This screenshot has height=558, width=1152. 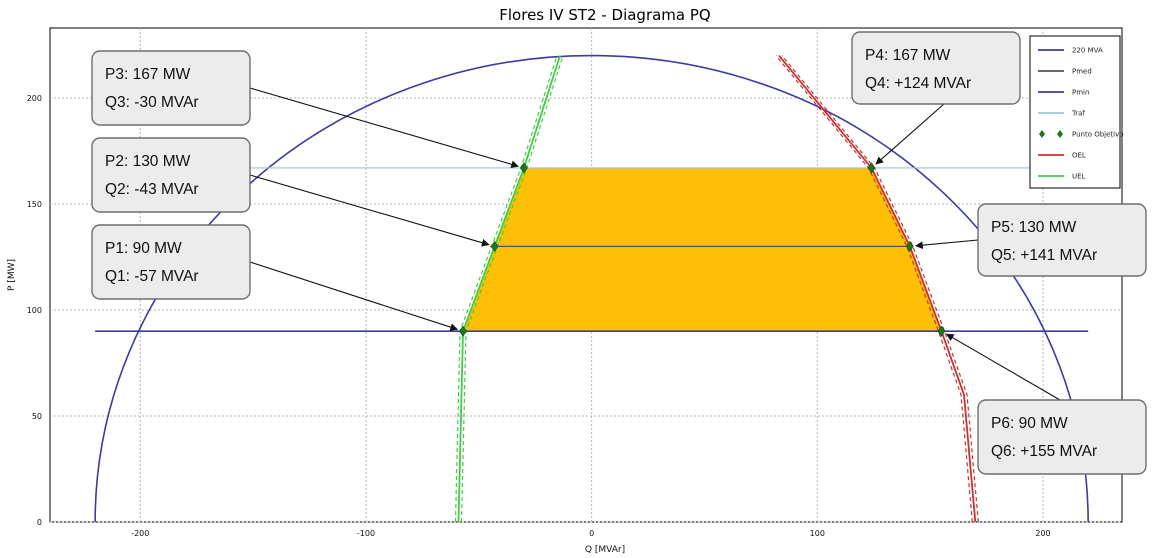 I want to click on target-point-p2, so click(x=494, y=246).